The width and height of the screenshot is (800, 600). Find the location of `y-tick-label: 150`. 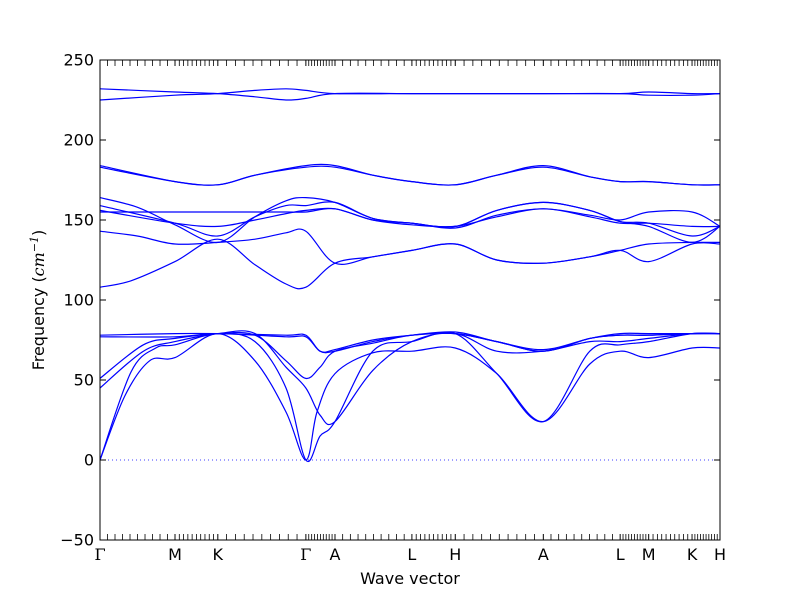

y-tick-label: 150 is located at coordinates (78, 220).